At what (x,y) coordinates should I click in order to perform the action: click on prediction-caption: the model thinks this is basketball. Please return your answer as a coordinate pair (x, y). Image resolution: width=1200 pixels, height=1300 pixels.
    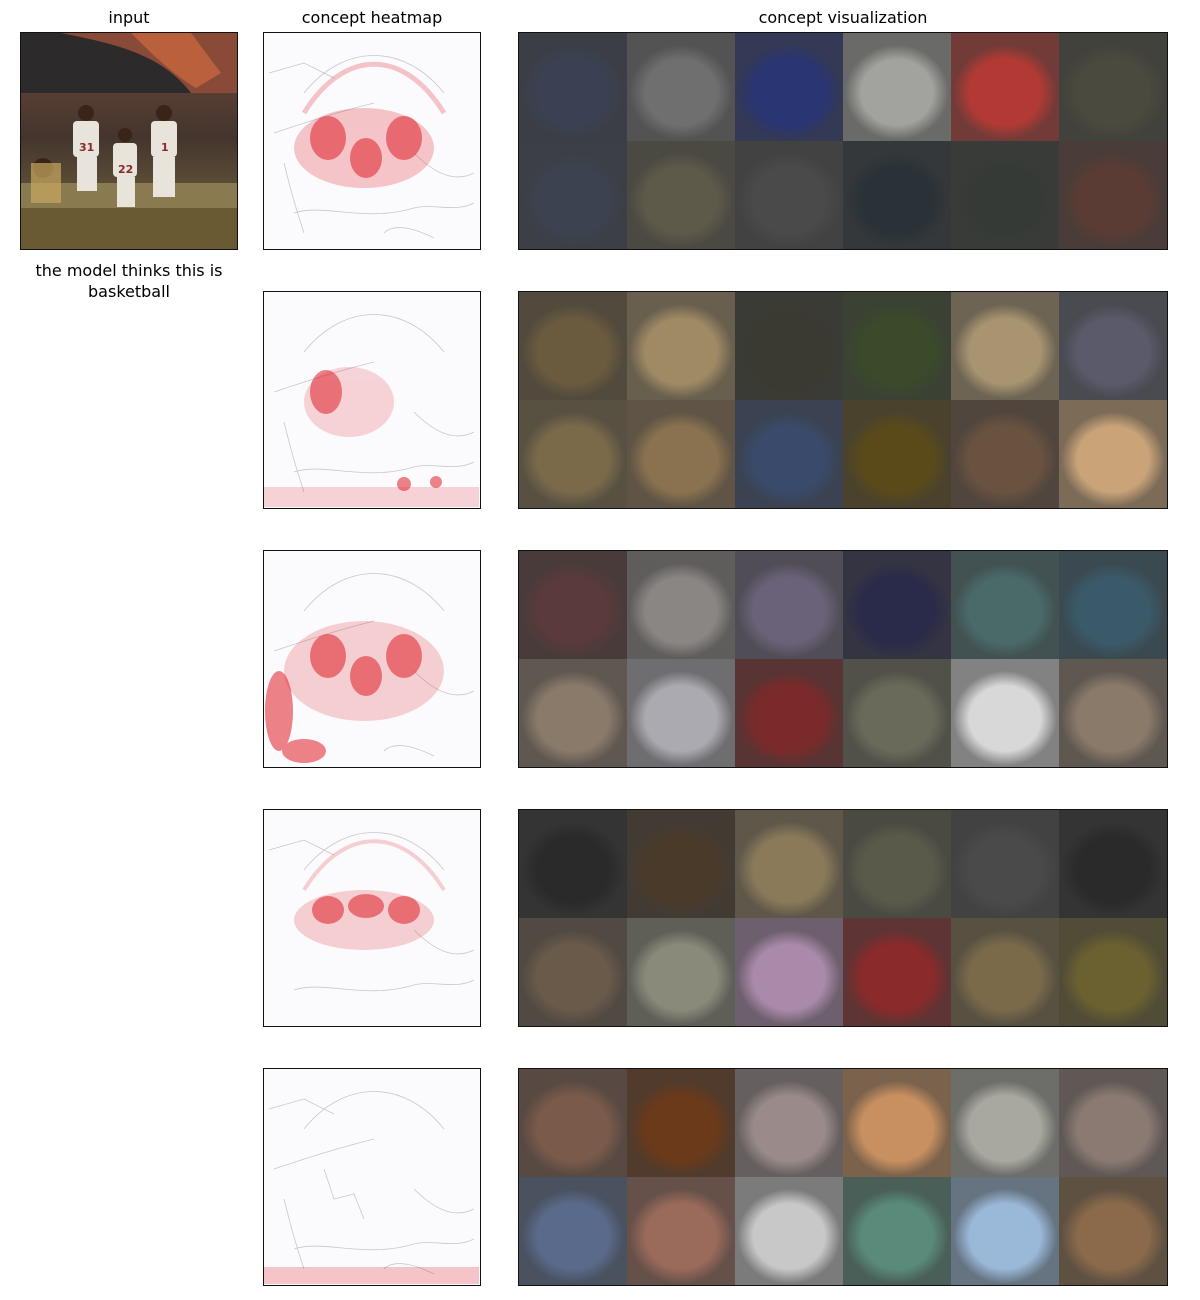
    Looking at the image, I should click on (129, 281).